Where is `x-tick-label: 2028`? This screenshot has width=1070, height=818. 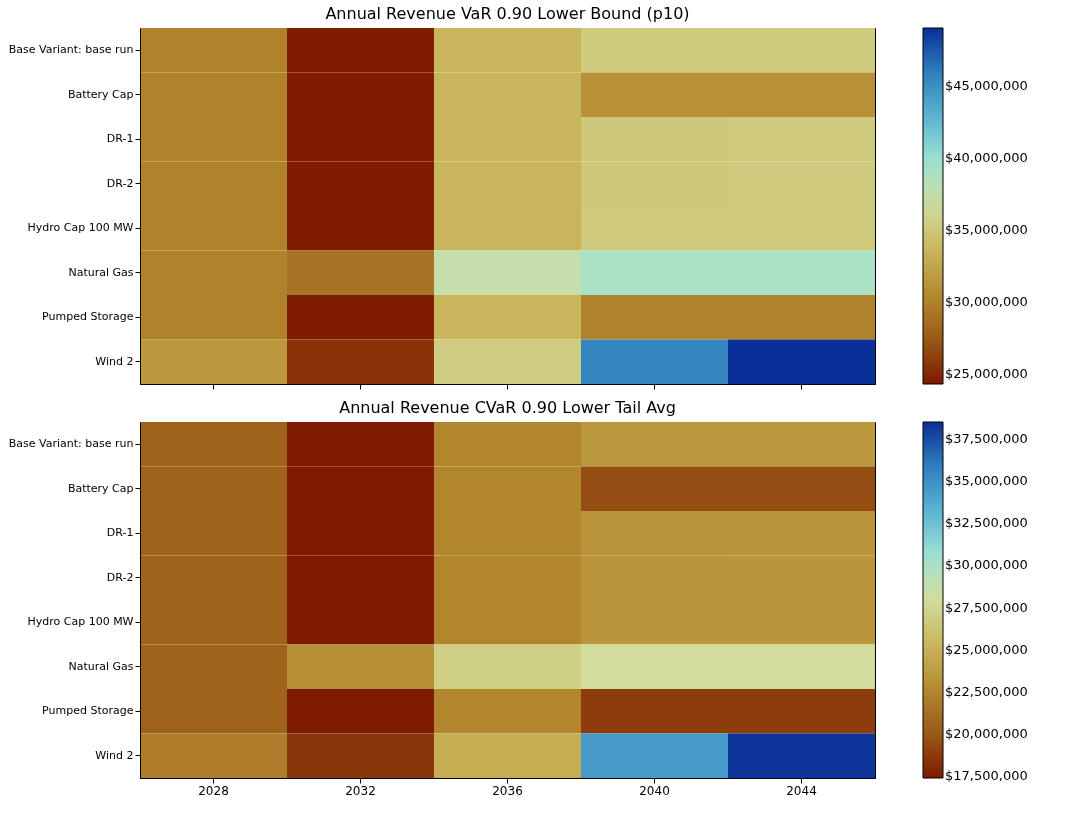
x-tick-label: 2028 is located at coordinates (213, 790).